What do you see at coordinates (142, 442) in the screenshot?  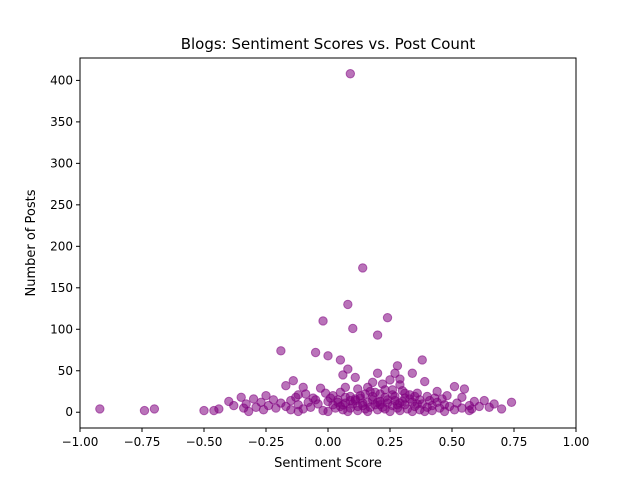 I see `x-tick-label: −0.75` at bounding box center [142, 442].